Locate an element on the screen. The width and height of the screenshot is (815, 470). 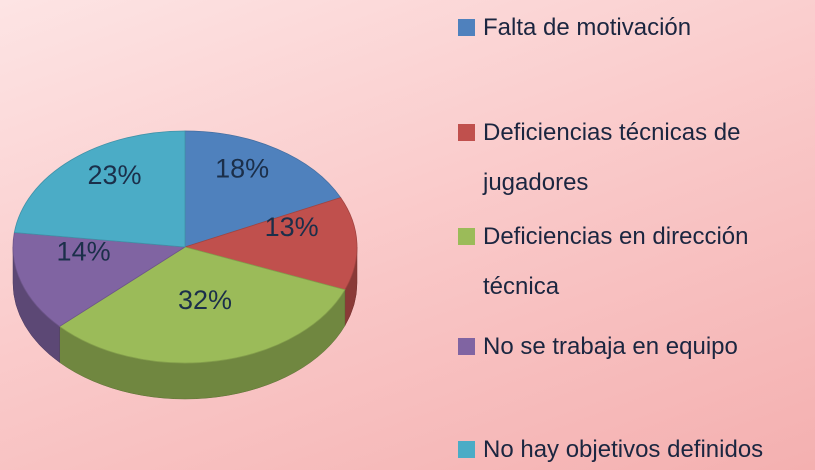
legend-label: No hay objetivos definidos is located at coordinates (623, 449).